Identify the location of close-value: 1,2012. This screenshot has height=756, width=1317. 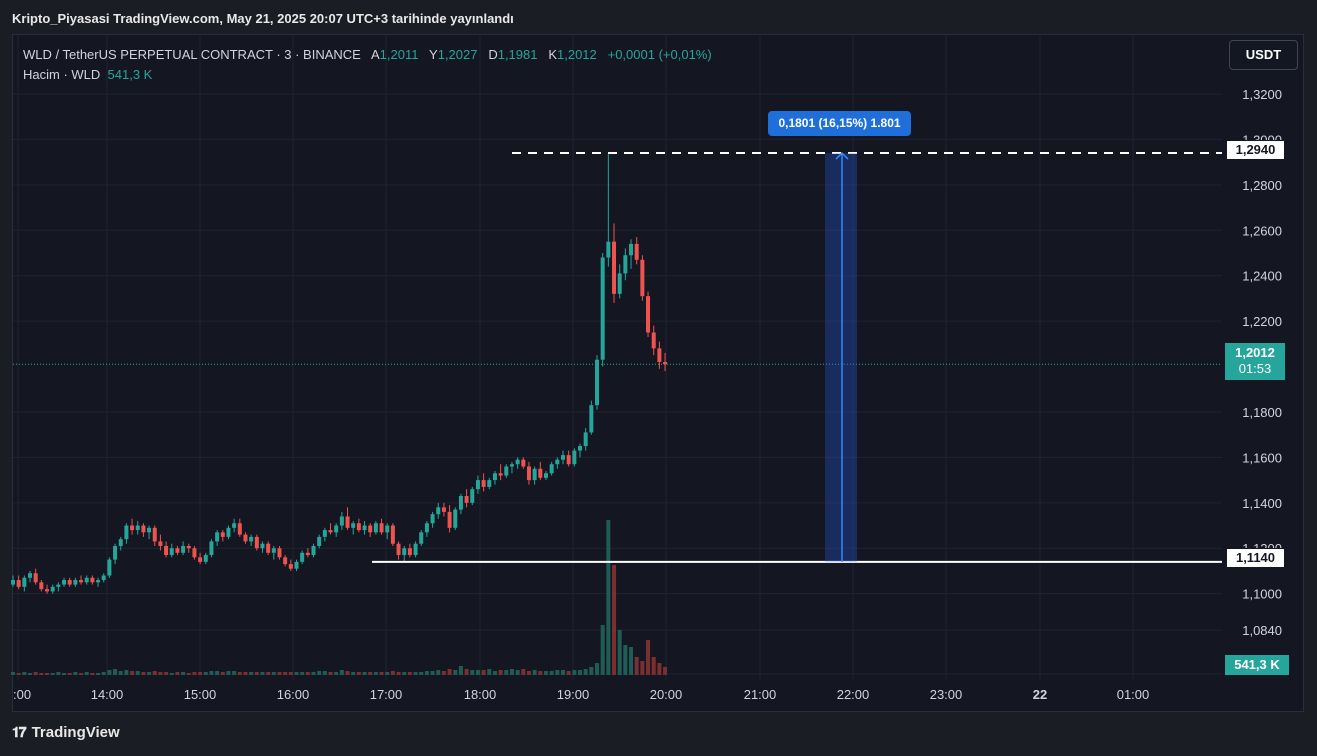
(577, 54).